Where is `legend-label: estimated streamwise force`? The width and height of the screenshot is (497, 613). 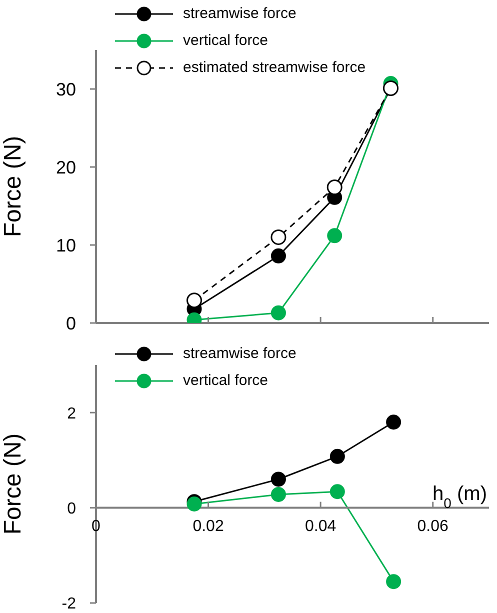 legend-label: estimated streamwise force is located at coordinates (274, 68).